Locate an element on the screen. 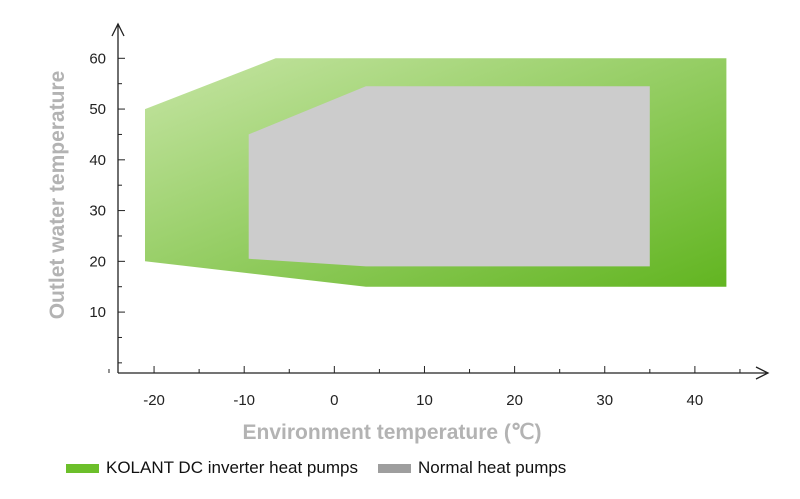 This screenshot has height=499, width=800. x-axis-title: Environment temperature (℃) is located at coordinates (392, 432).